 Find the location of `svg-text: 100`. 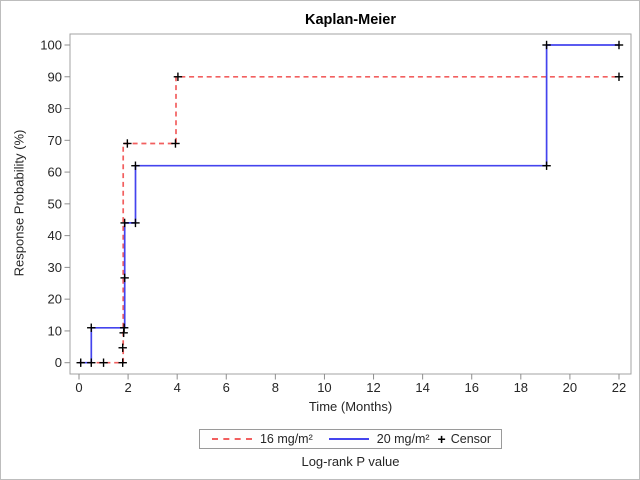

svg-text: 100 is located at coordinates (51, 45).